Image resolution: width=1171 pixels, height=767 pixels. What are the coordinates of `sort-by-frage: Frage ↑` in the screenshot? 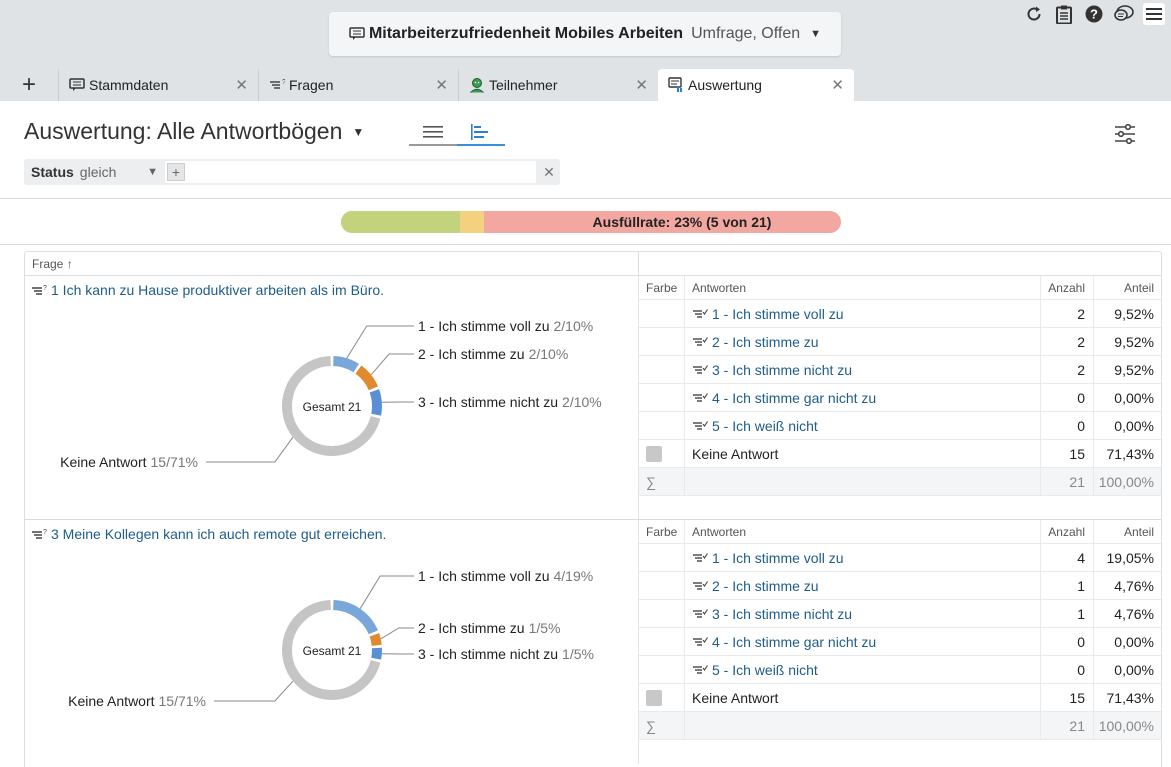 It's located at (52, 264).